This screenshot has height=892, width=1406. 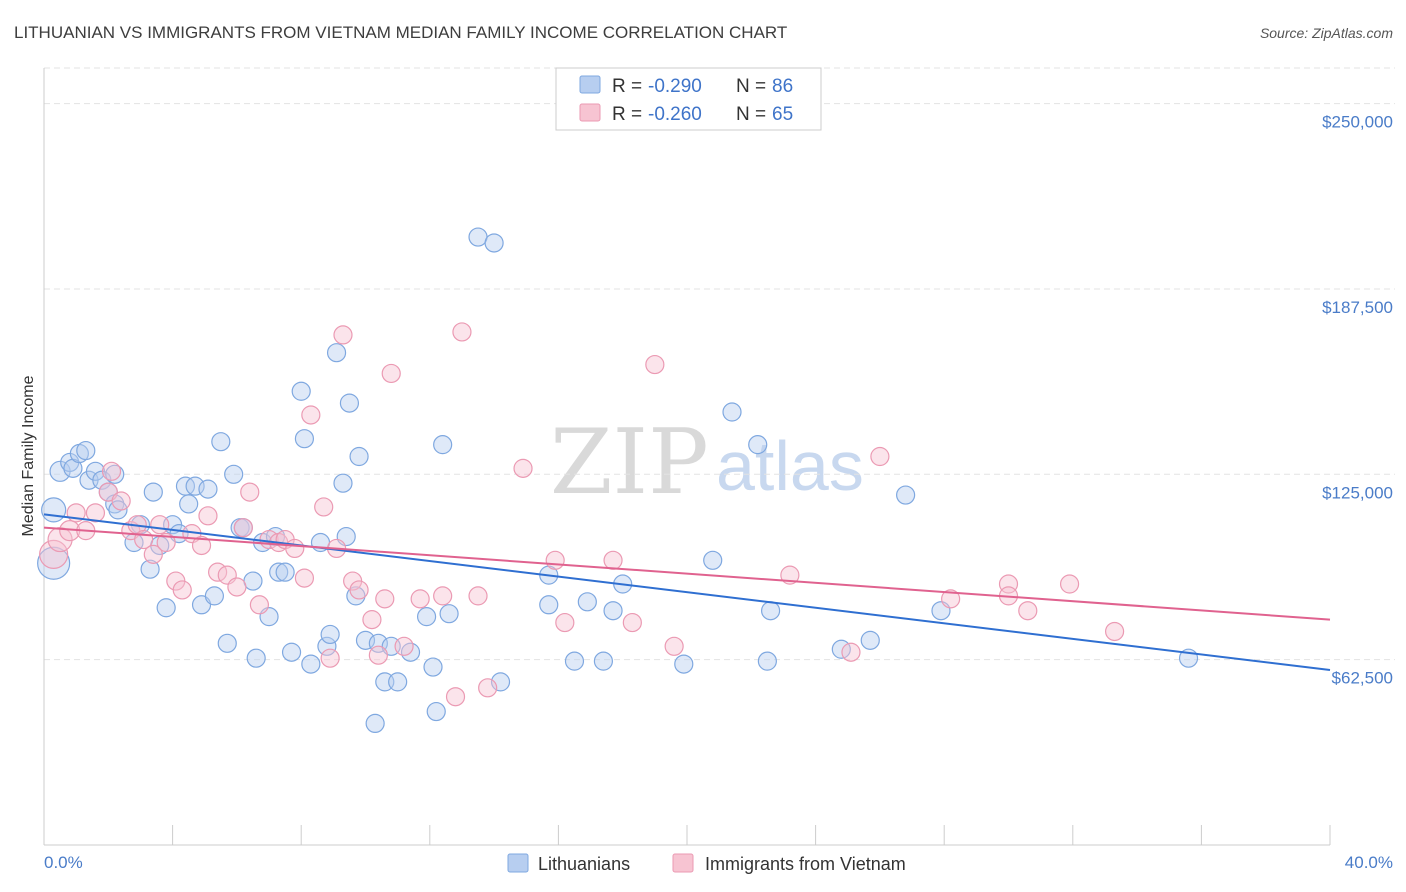 I want to click on legend-n-label-1: N =, so click(x=751, y=114).